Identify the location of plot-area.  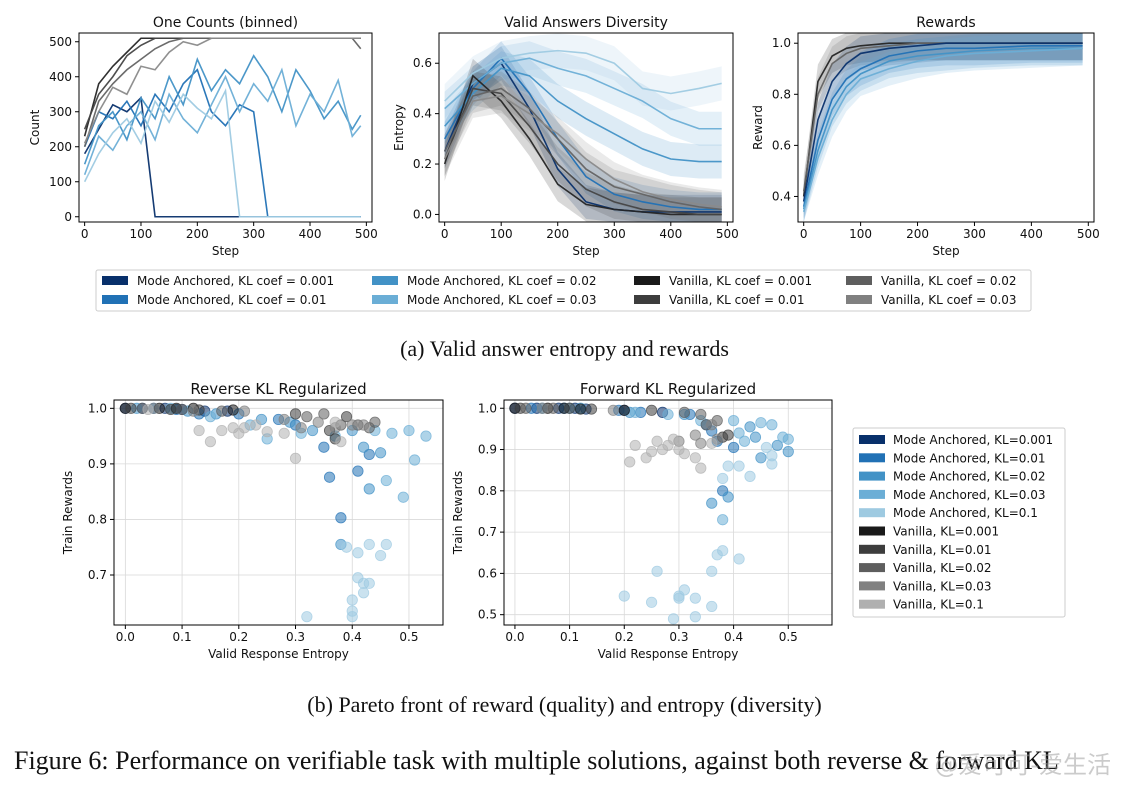
(222, 127).